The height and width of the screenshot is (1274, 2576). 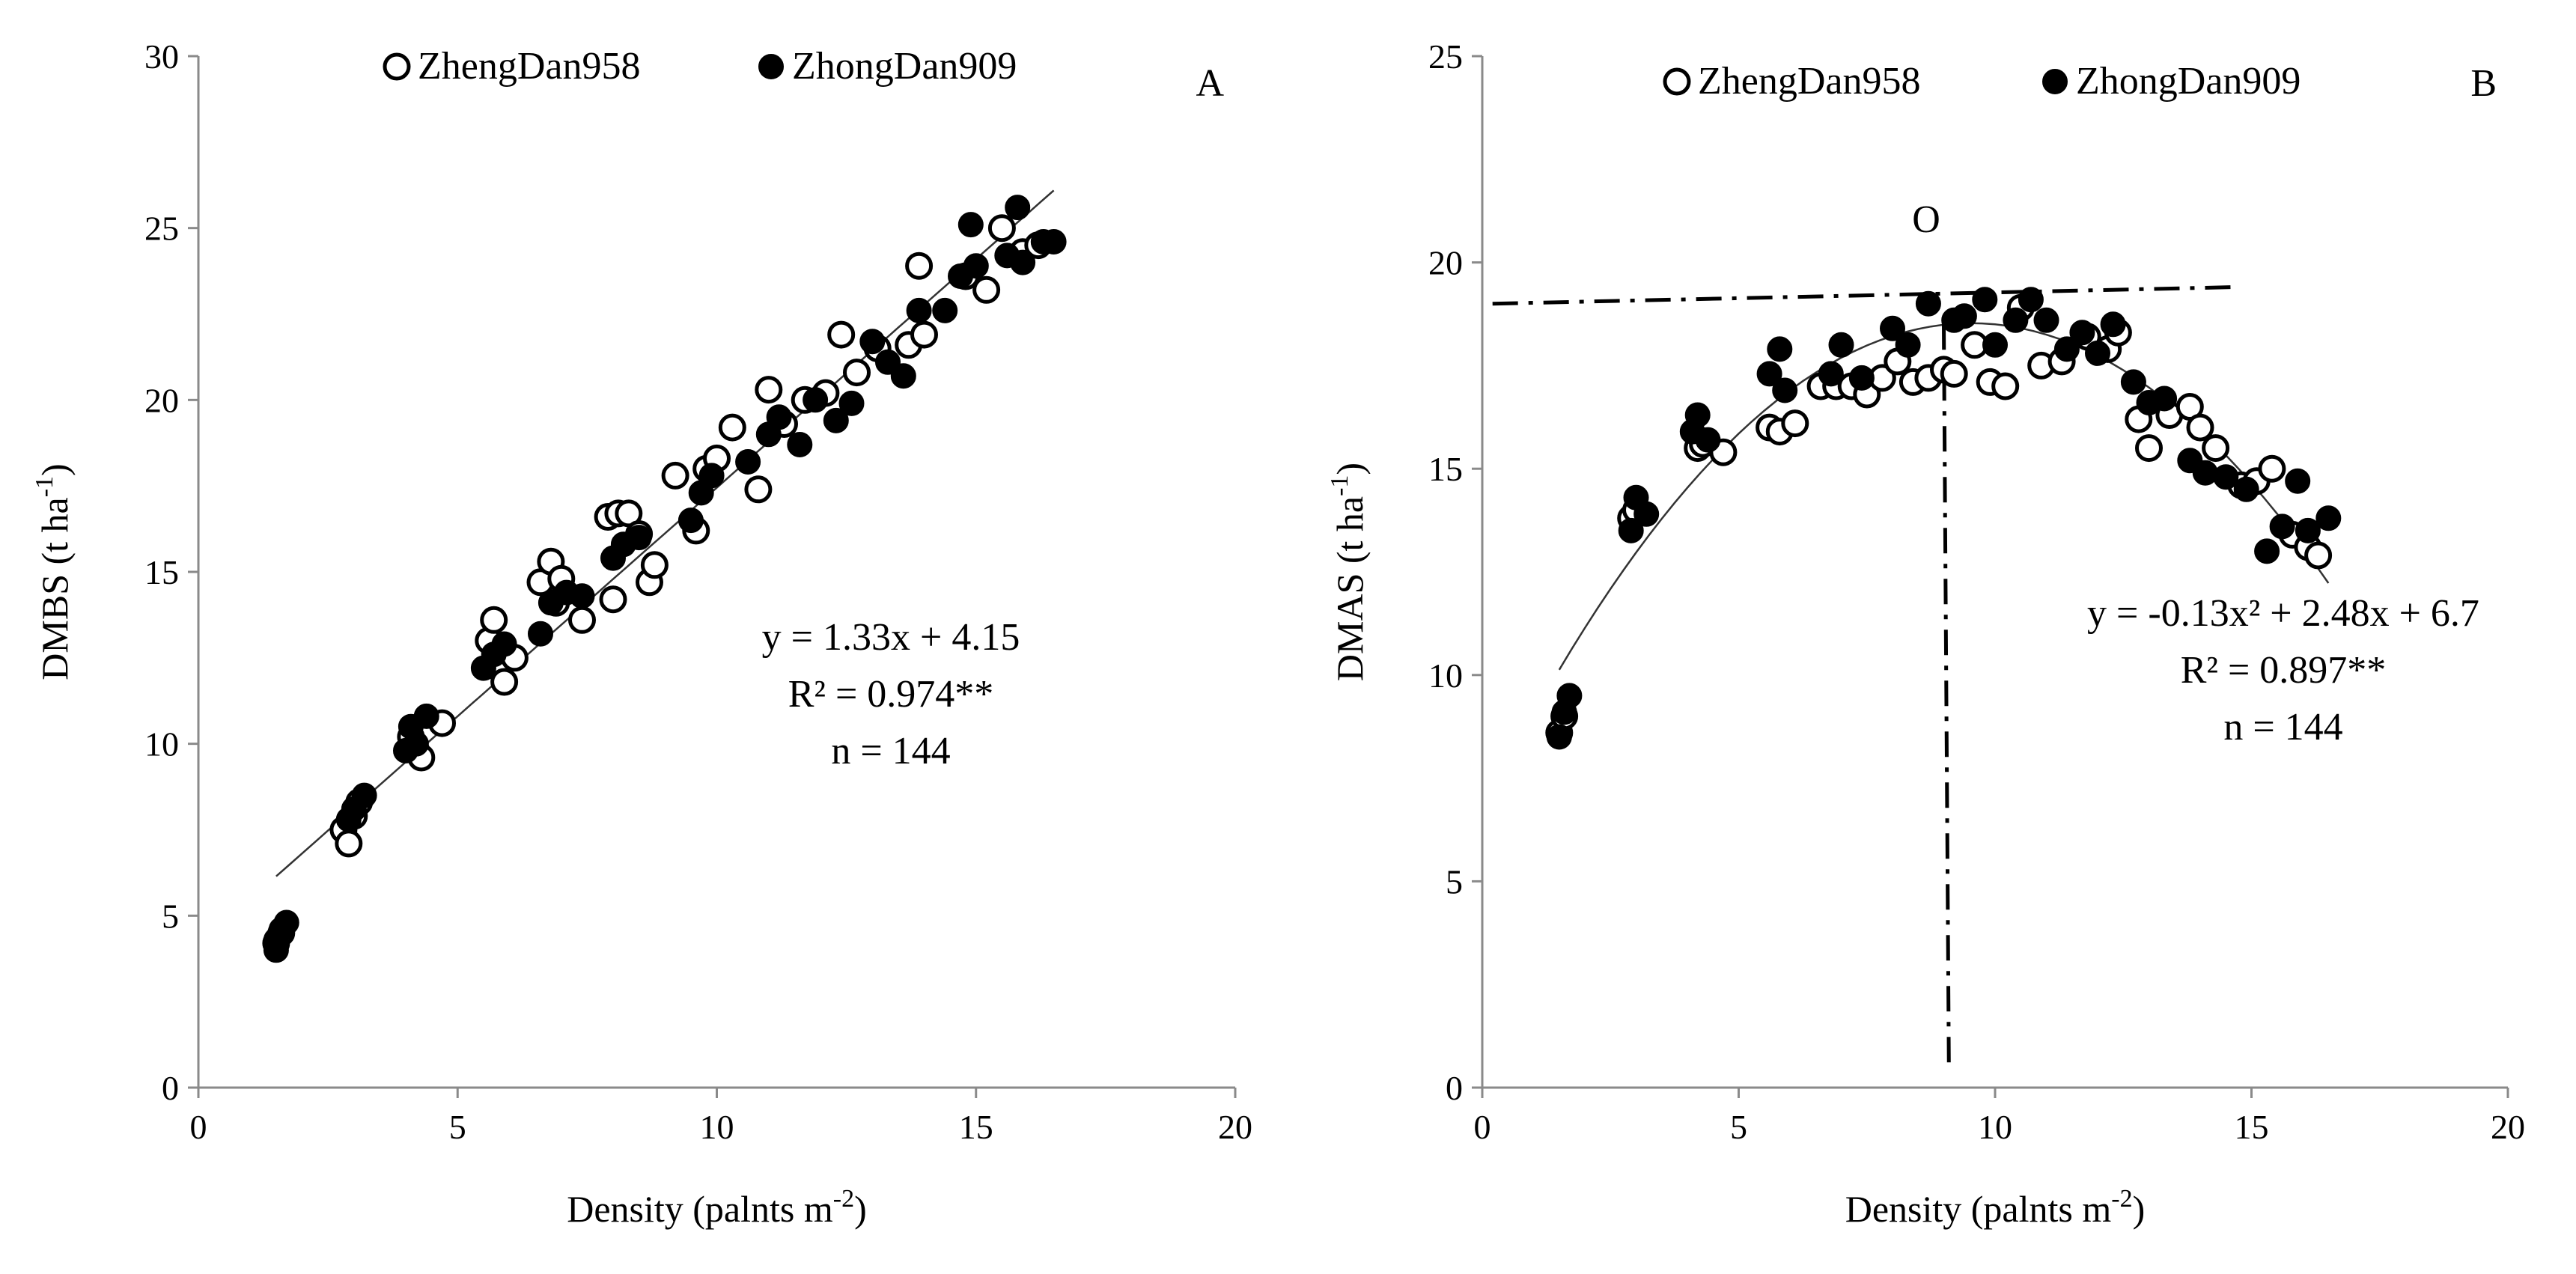 What do you see at coordinates (1348, 572) in the screenshot?
I see `panel-b-y-axis-label: DMAS (t ha-1)` at bounding box center [1348, 572].